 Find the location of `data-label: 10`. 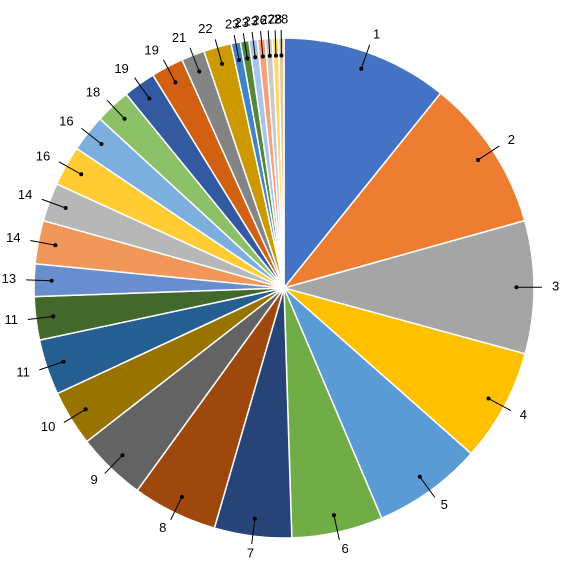

data-label: 10 is located at coordinates (48, 426).